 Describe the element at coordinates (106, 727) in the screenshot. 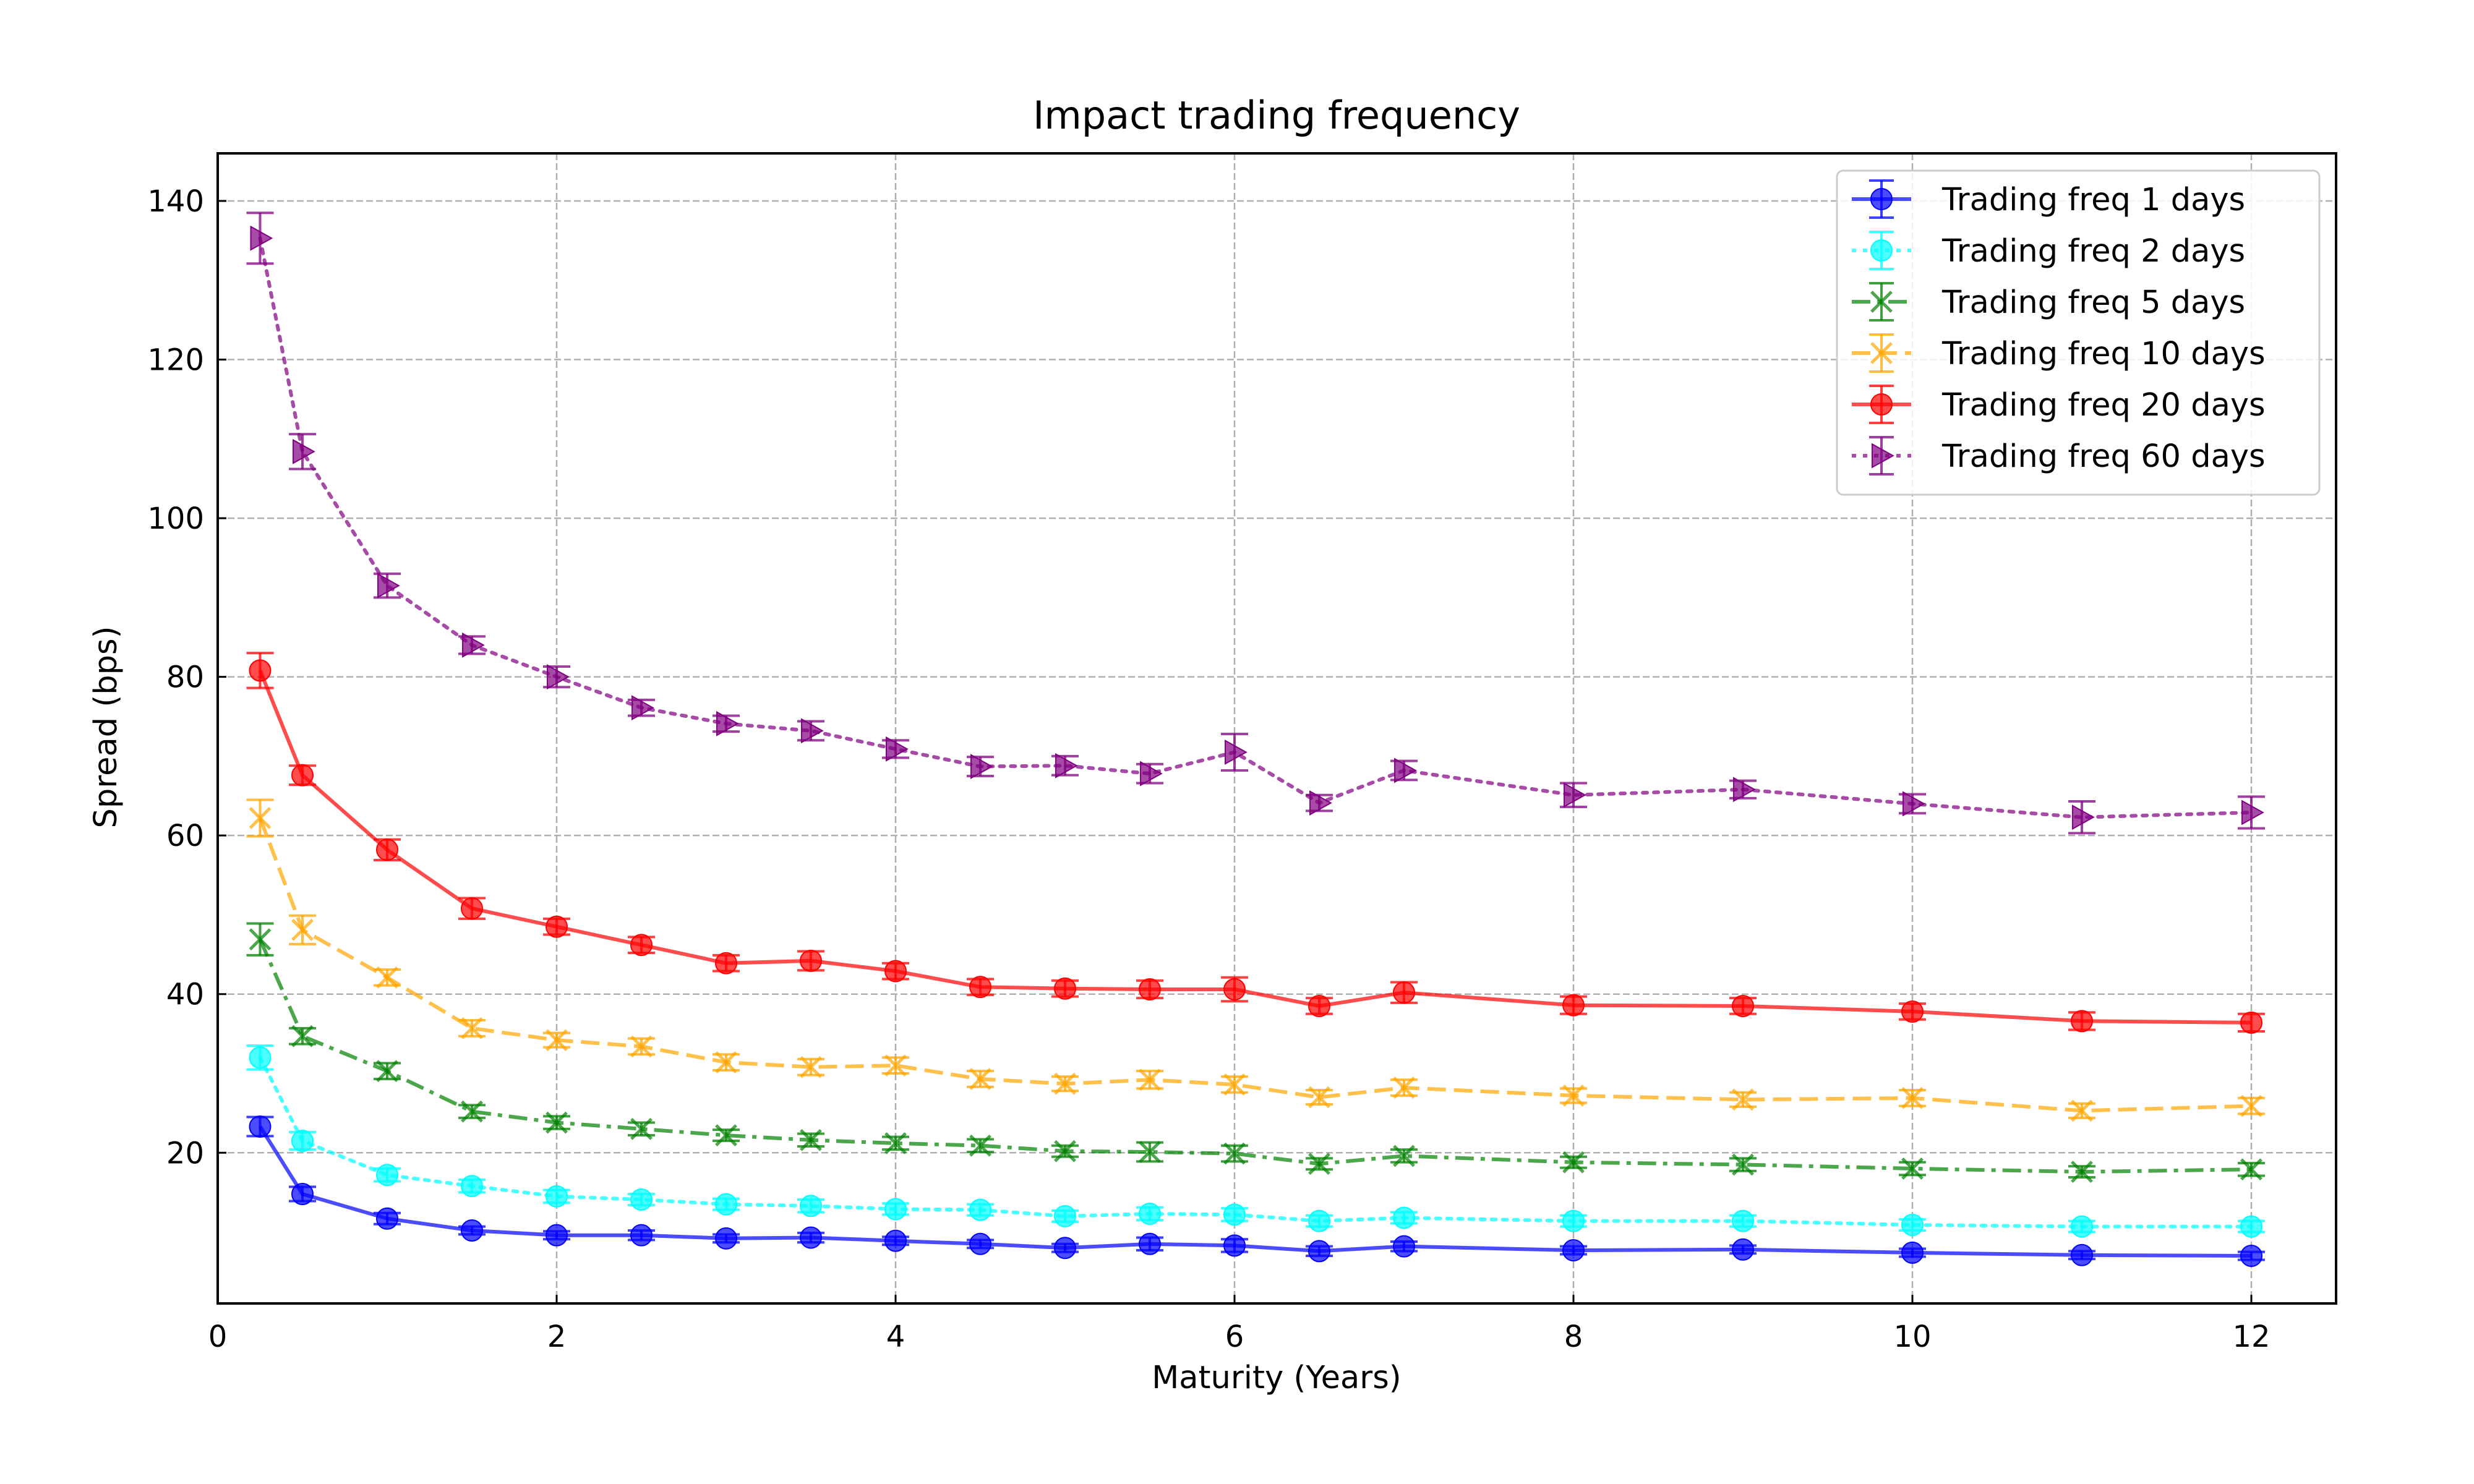

I see `y-axis-label: Spread (bps)` at that location.